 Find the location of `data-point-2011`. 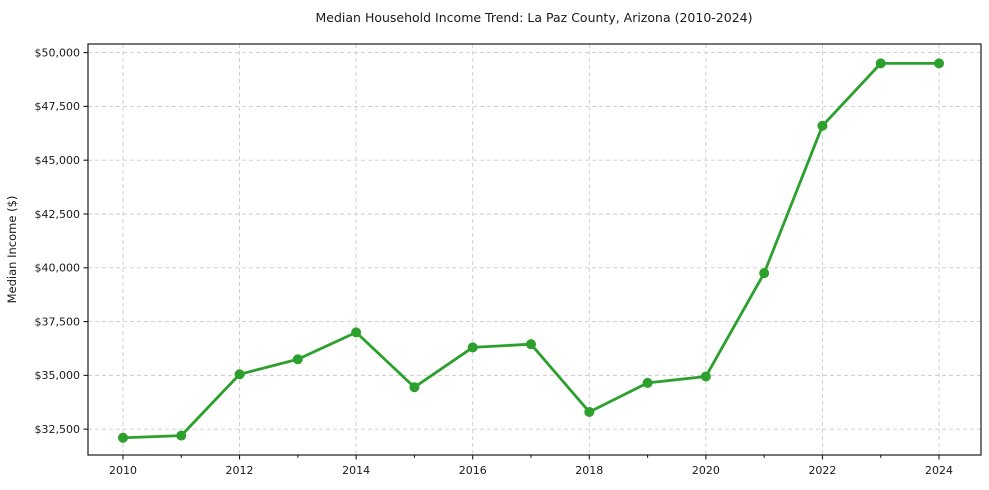

data-point-2011 is located at coordinates (181, 435).